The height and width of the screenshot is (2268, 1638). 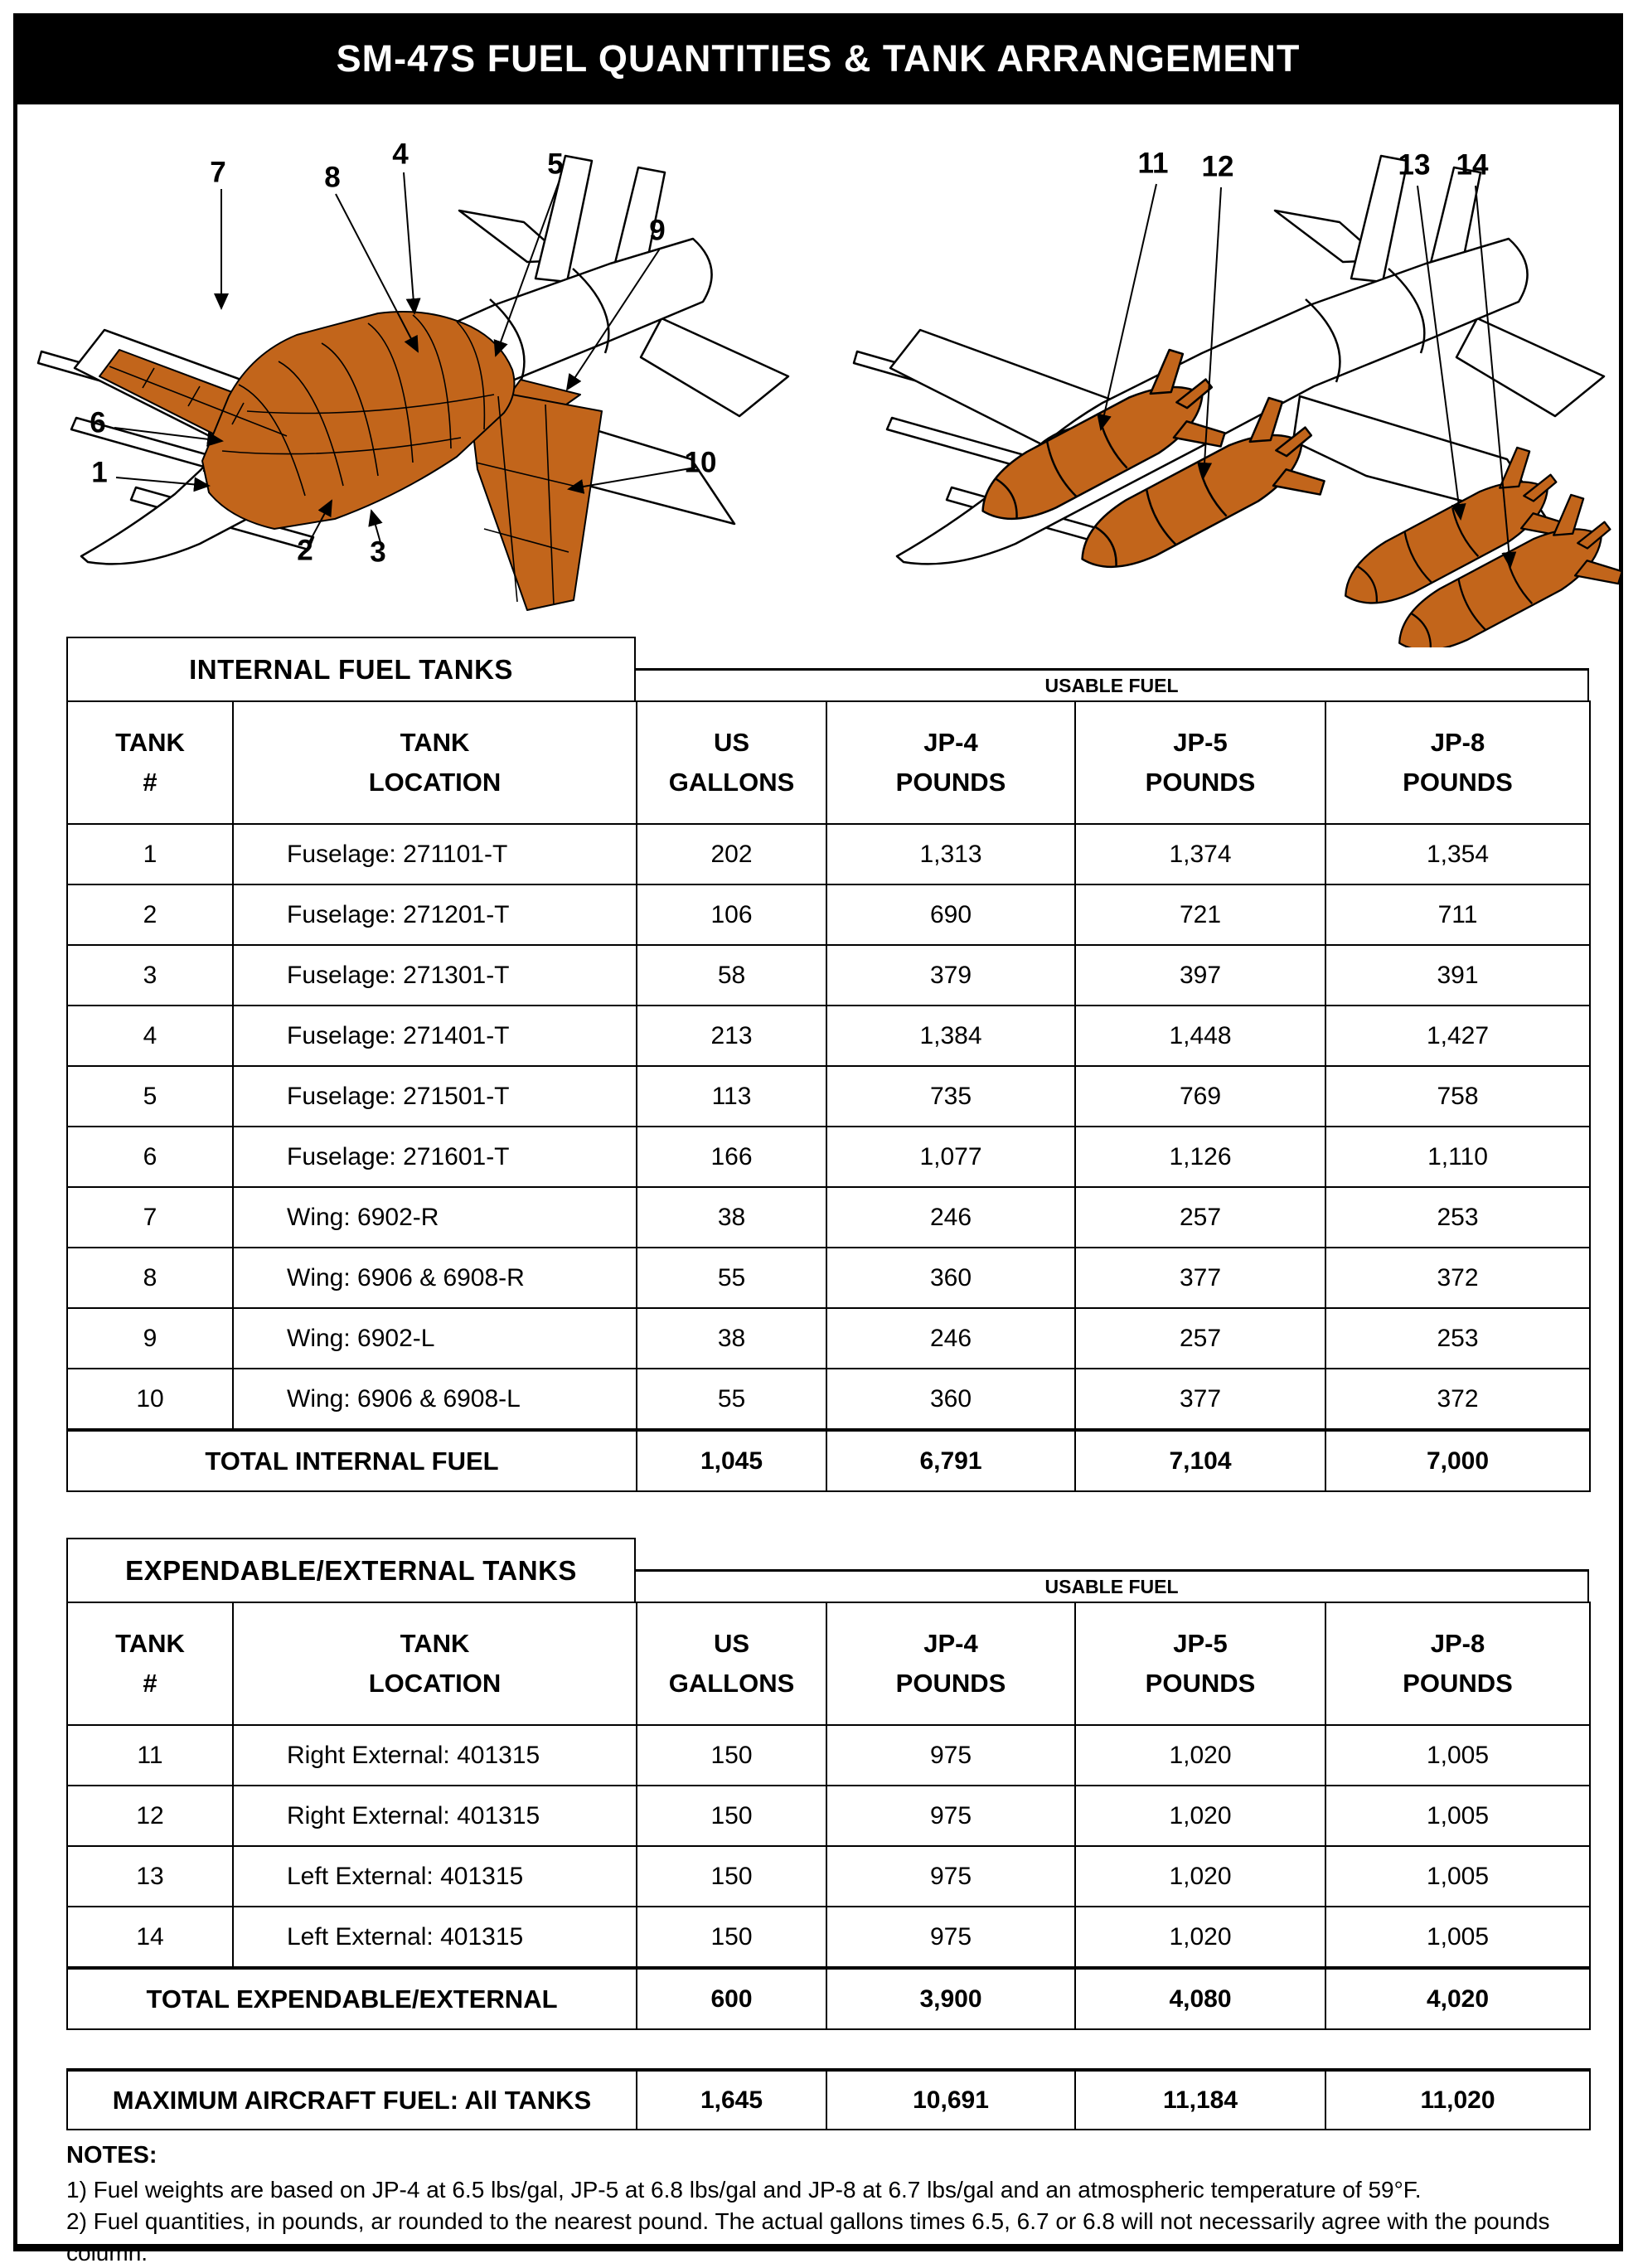 What do you see at coordinates (351, 668) in the screenshot?
I see `internal-table-title: INTERNAL FUEL TANKS` at bounding box center [351, 668].